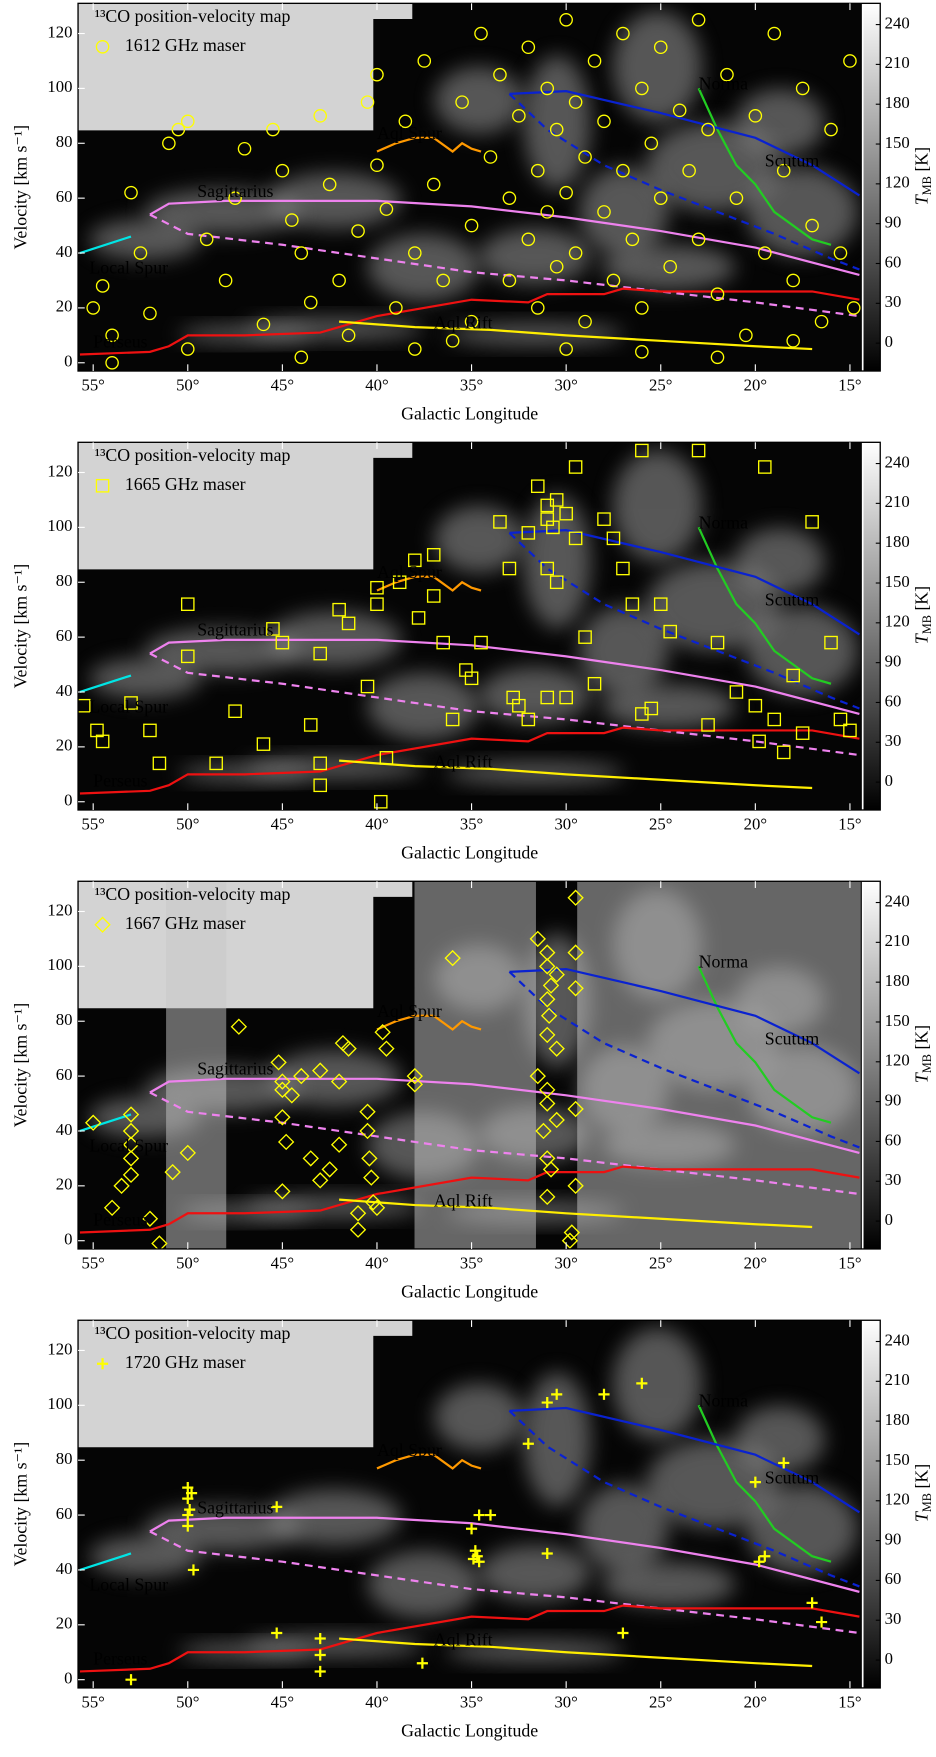  Describe the element at coordinates (376, 384) in the screenshot. I see `x-tick-label: 40°` at that location.